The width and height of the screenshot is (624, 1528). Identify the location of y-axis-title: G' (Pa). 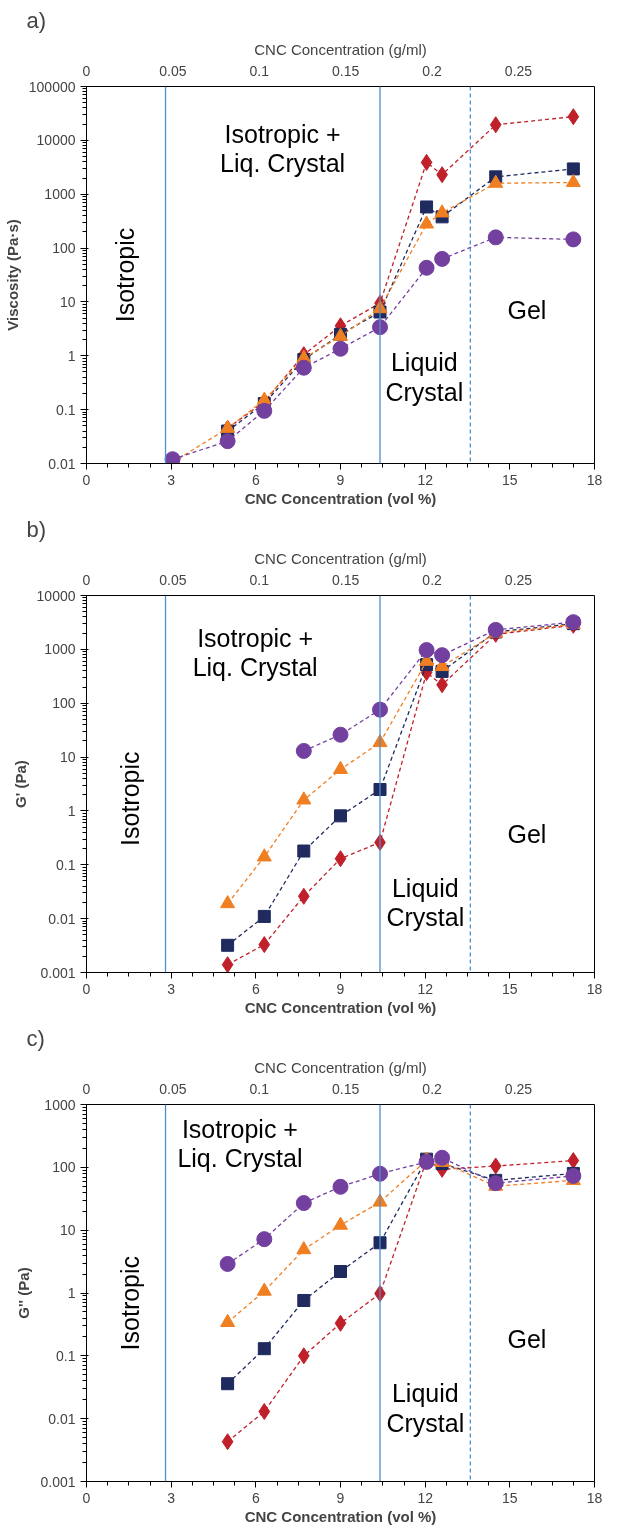
(20, 784).